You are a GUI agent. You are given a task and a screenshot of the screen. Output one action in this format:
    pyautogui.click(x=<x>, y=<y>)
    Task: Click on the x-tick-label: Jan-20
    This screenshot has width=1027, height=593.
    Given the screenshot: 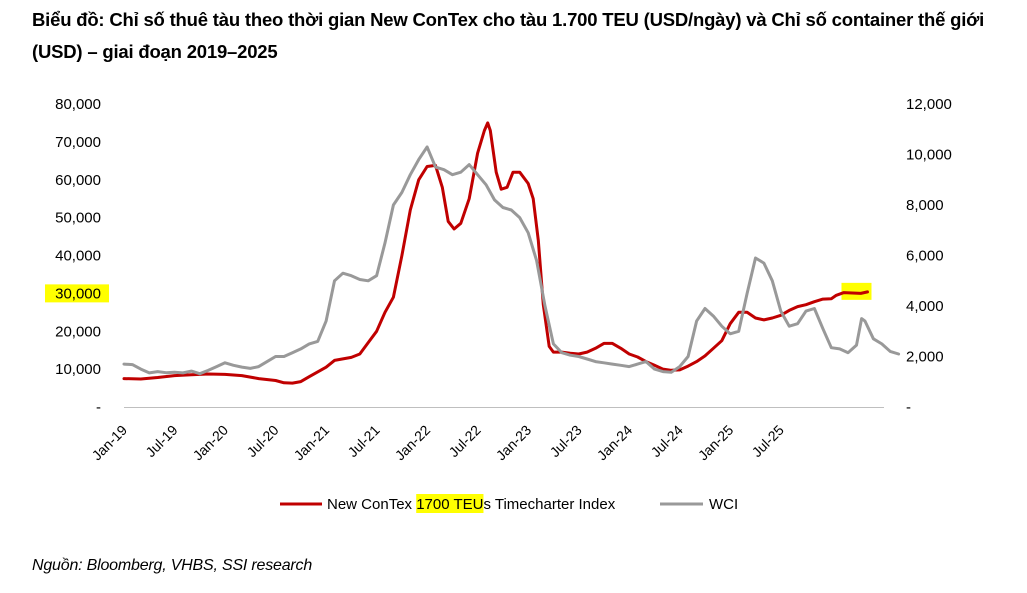 What is the action you would take?
    pyautogui.click(x=211, y=443)
    